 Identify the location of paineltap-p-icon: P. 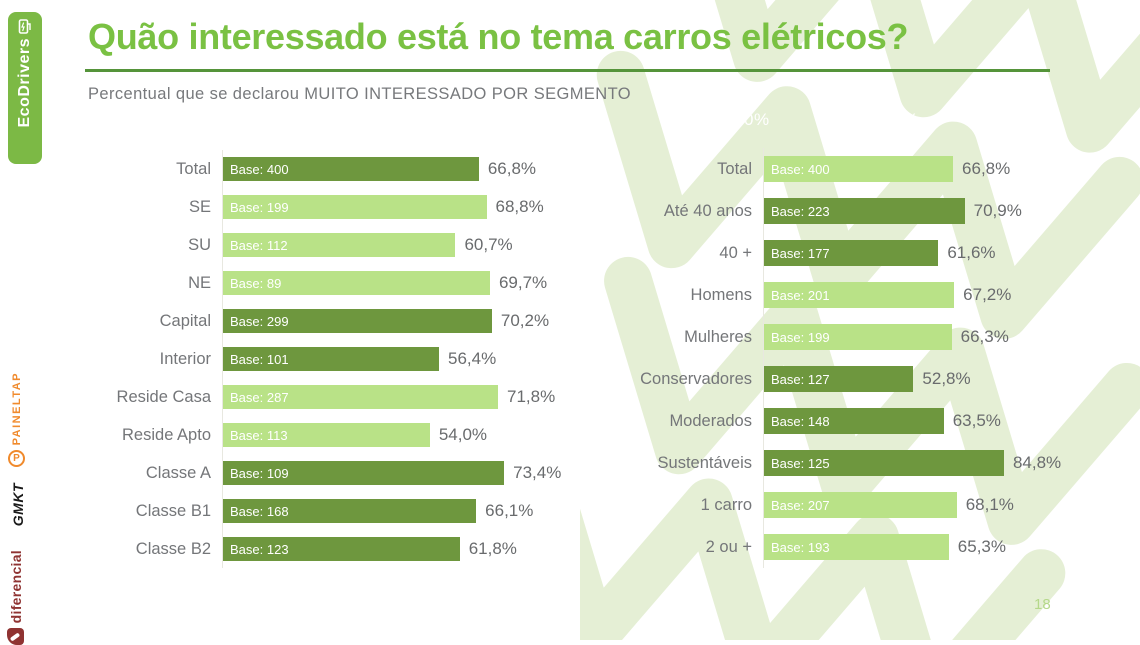
(16, 459).